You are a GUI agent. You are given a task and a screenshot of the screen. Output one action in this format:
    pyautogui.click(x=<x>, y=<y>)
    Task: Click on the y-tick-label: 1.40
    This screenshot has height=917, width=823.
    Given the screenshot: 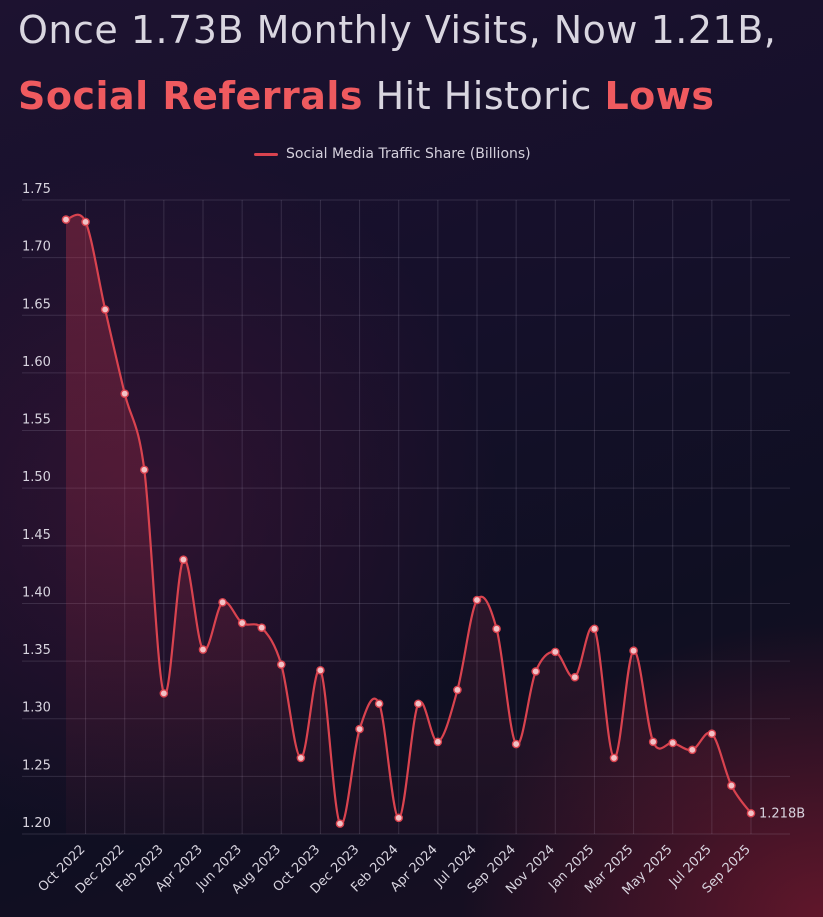 What is the action you would take?
    pyautogui.click(x=36, y=592)
    